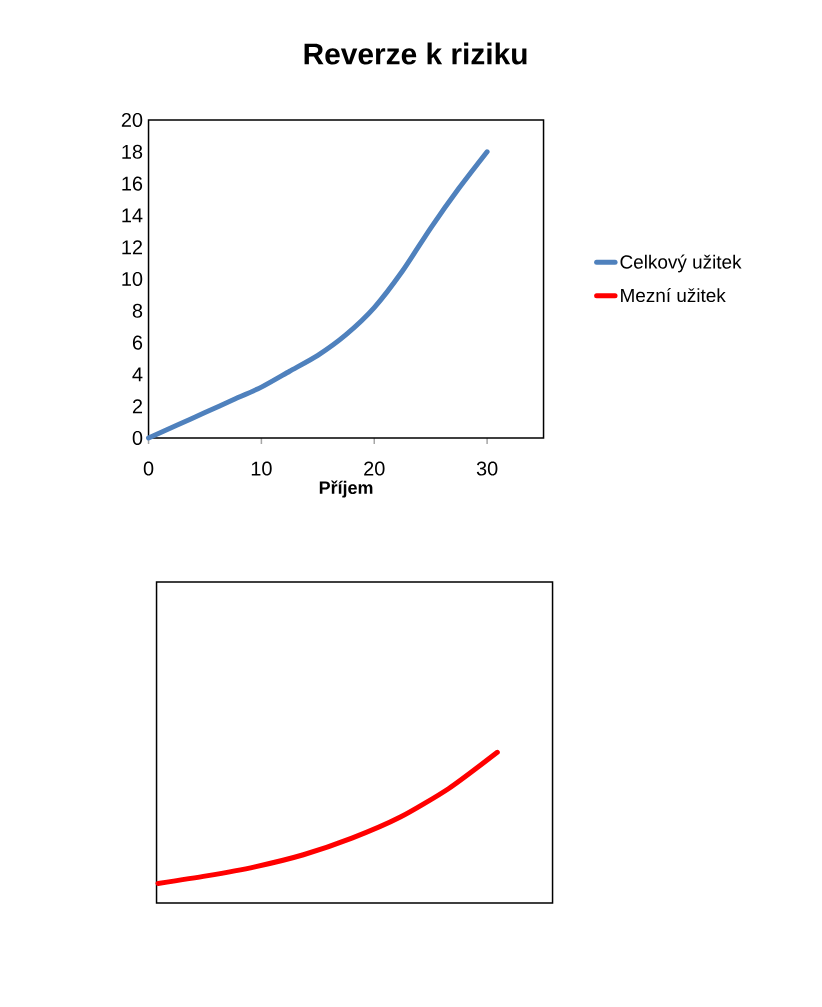  Describe the element at coordinates (132, 279) in the screenshot. I see `y-tick-label: 10` at that location.